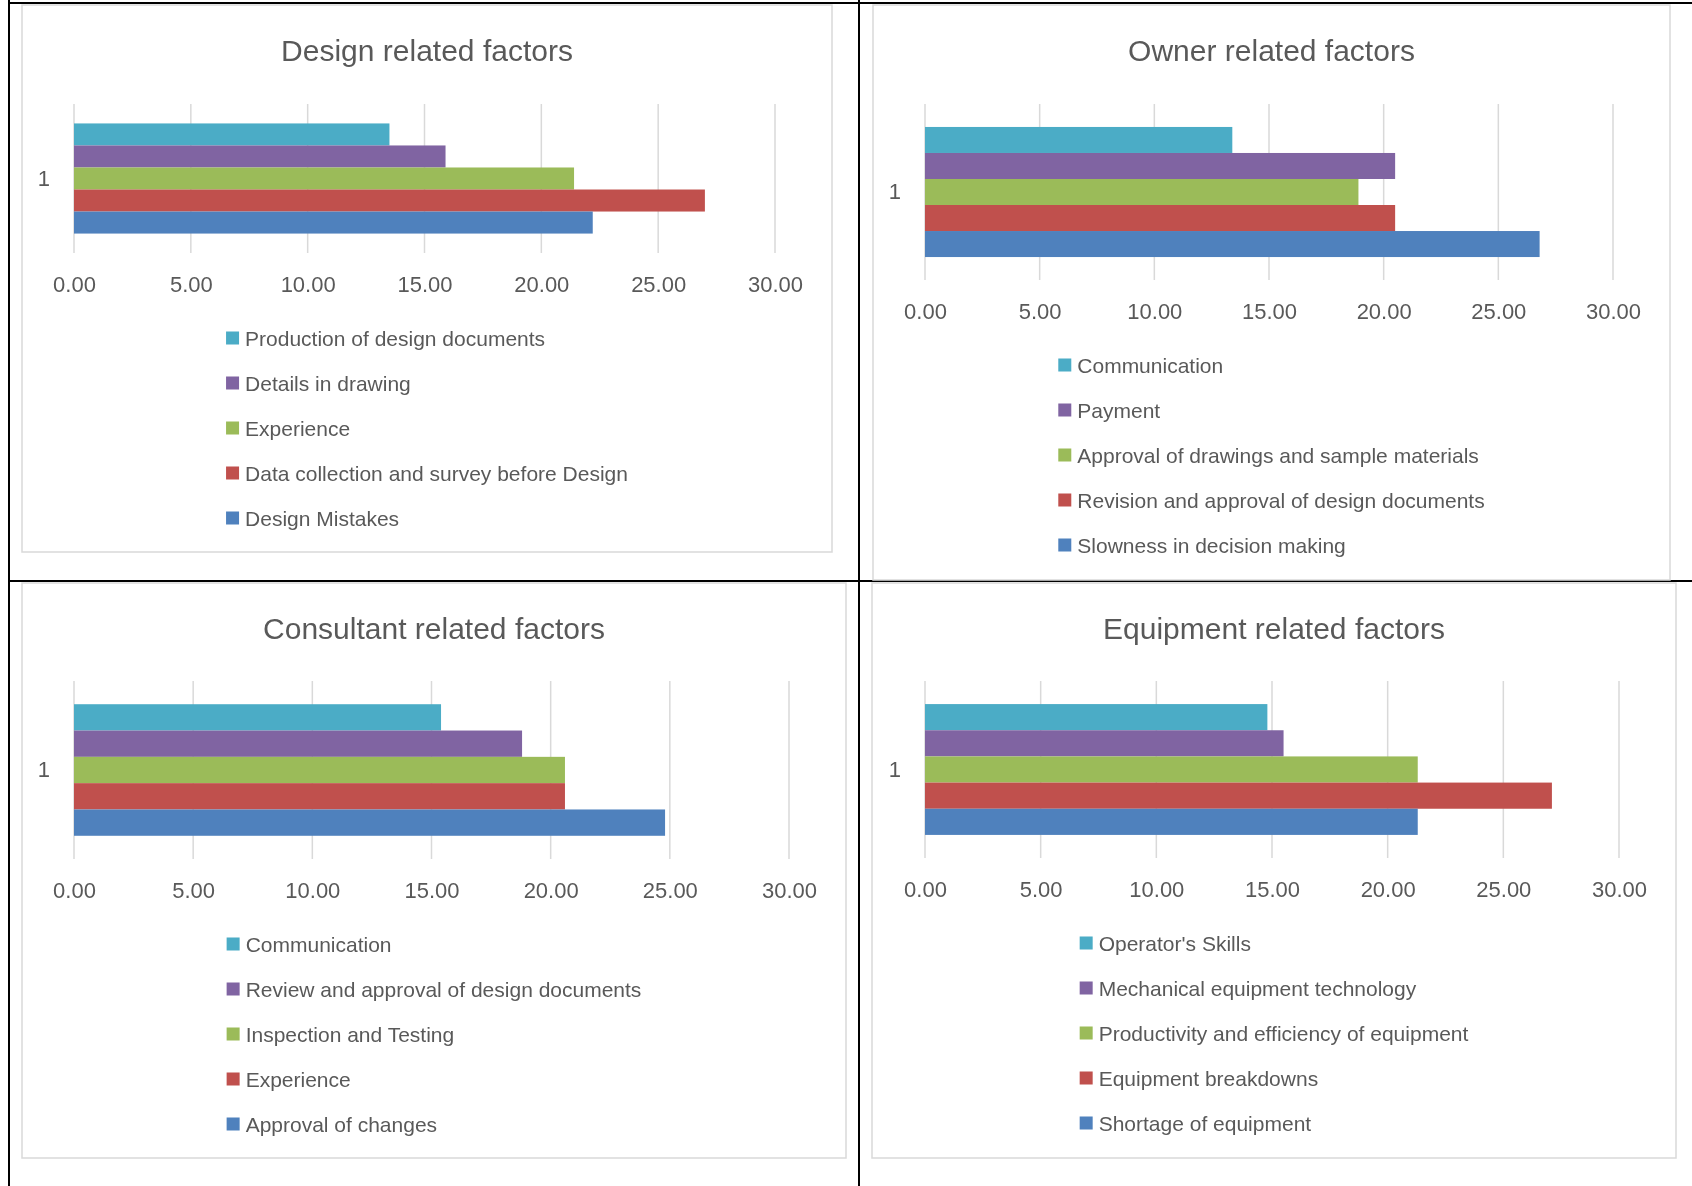 This screenshot has height=1186, width=1692. Describe the element at coordinates (1174, 943) in the screenshot. I see `legend-label: Operator's Skills` at that location.